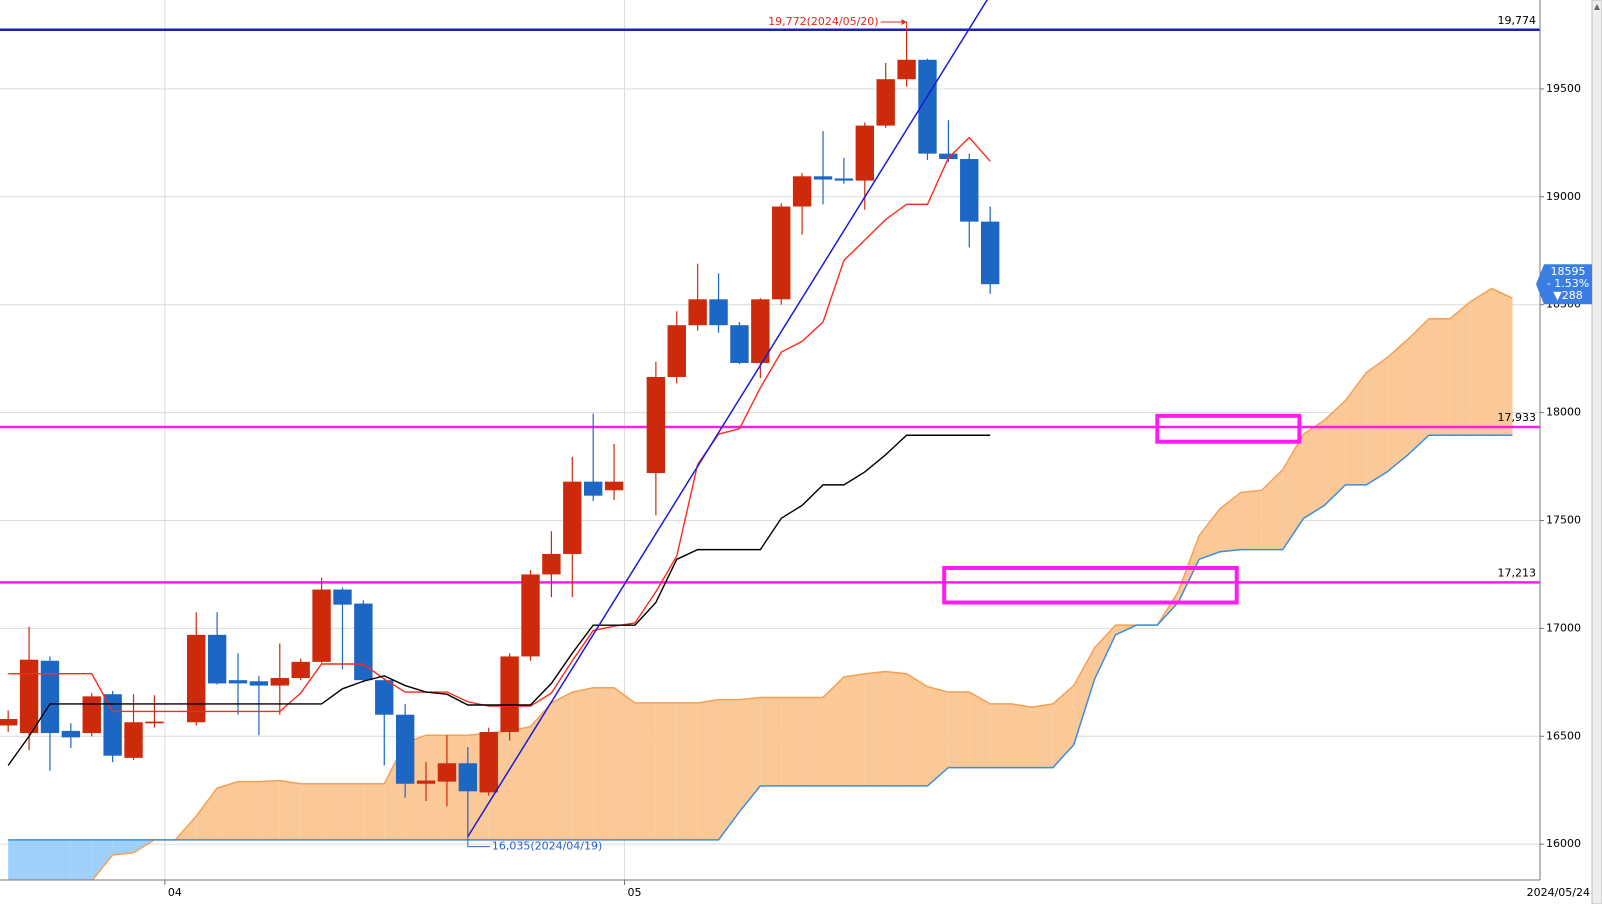 The width and height of the screenshot is (1602, 904). What do you see at coordinates (1597, 7) in the screenshot?
I see `scroll-arrow` at bounding box center [1597, 7].